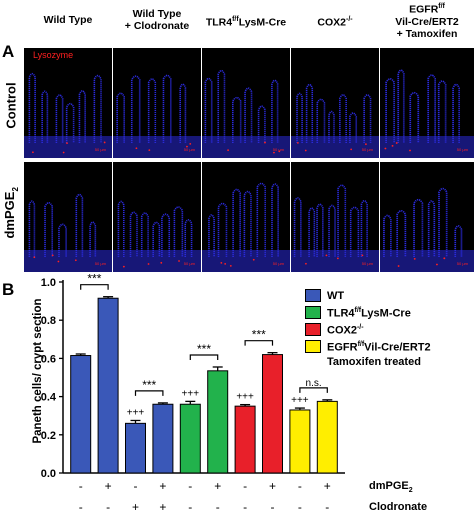 This screenshot has width=474, height=515. I want to click on y-tick-label: 0.2, so click(48, 436).